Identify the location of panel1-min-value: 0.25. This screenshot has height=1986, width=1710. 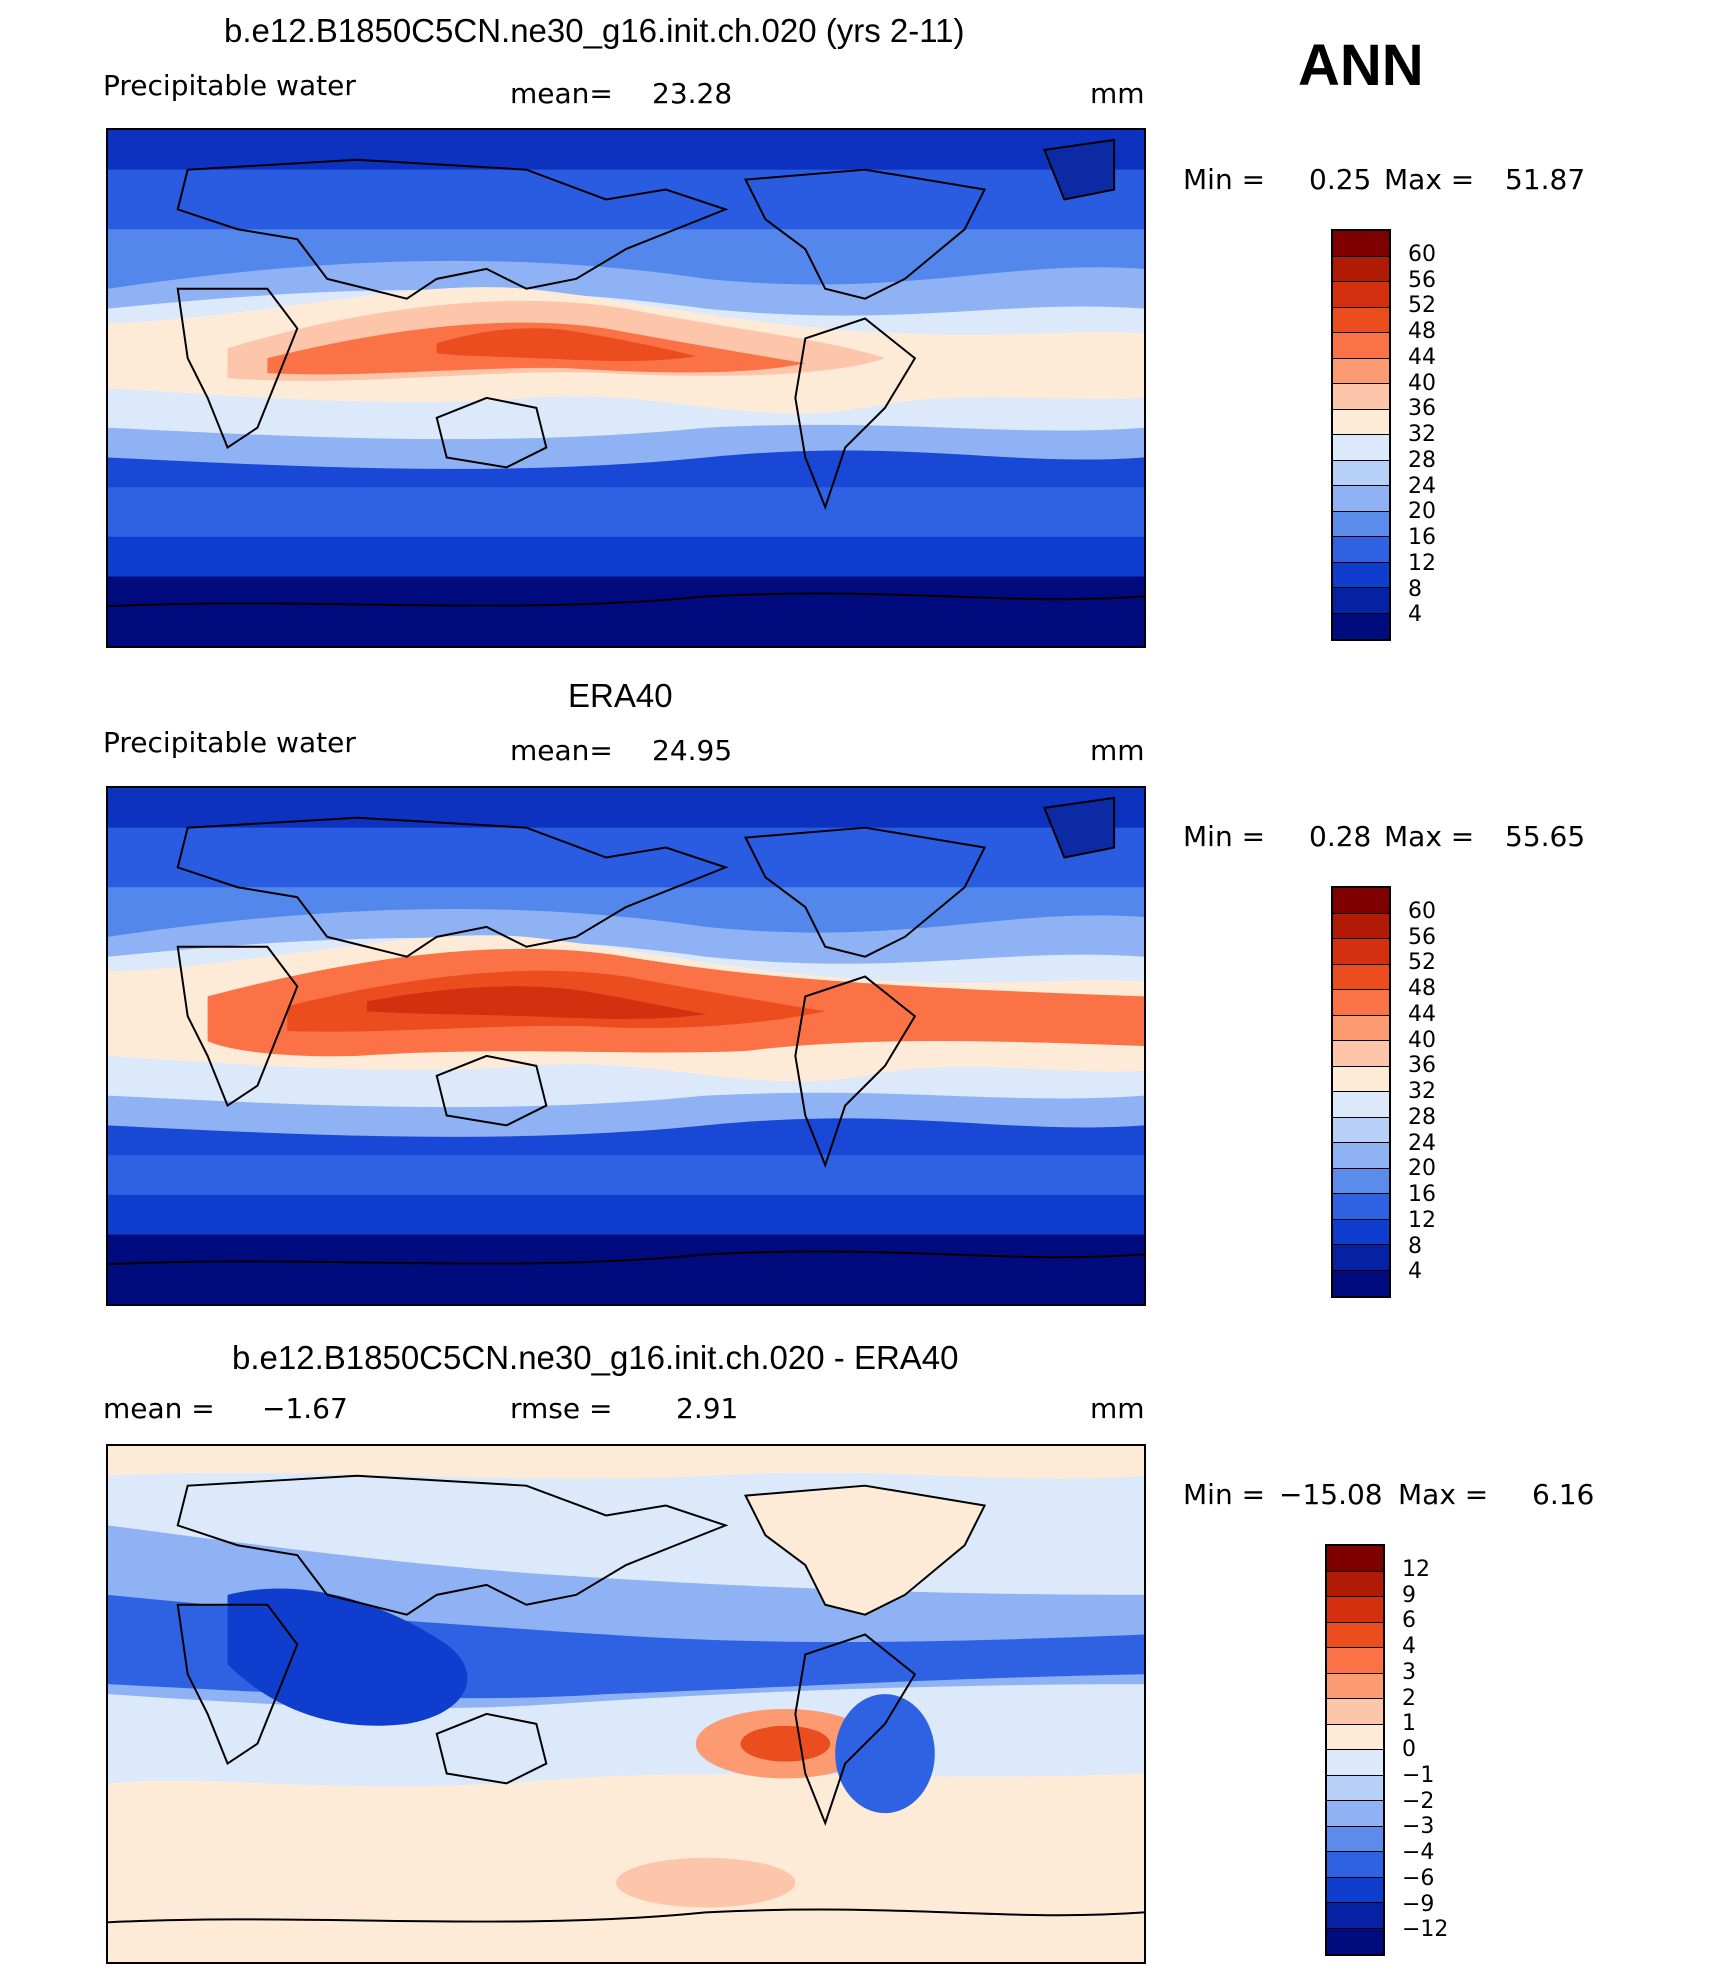
(1340, 179).